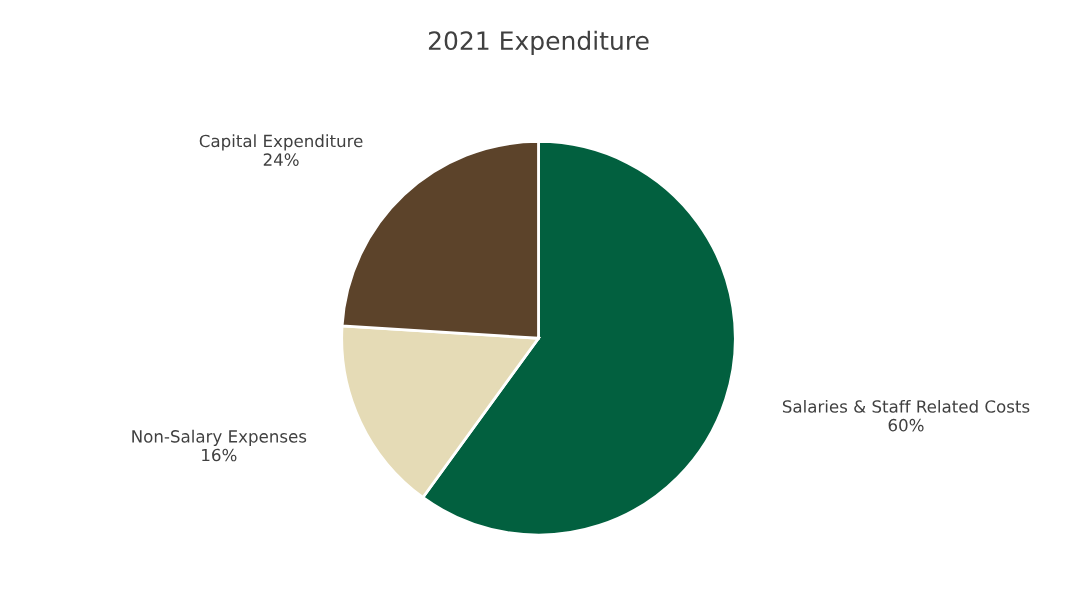 The width and height of the screenshot is (1077, 615). What do you see at coordinates (219, 455) in the screenshot?
I see `data-label: 16%` at bounding box center [219, 455].